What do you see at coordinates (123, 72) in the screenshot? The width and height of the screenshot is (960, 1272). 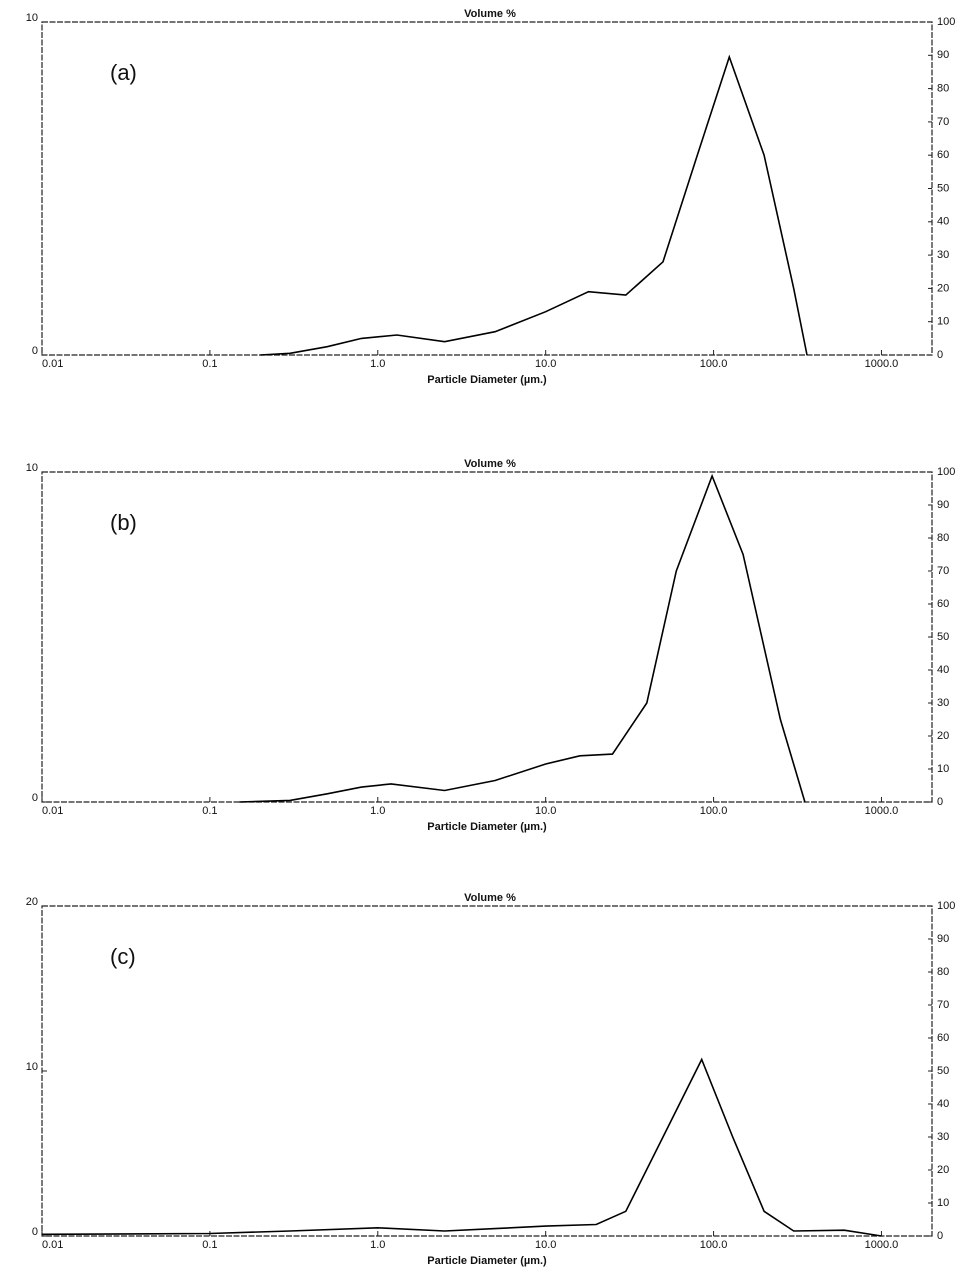 I see `panel-label: (a)` at bounding box center [123, 72].